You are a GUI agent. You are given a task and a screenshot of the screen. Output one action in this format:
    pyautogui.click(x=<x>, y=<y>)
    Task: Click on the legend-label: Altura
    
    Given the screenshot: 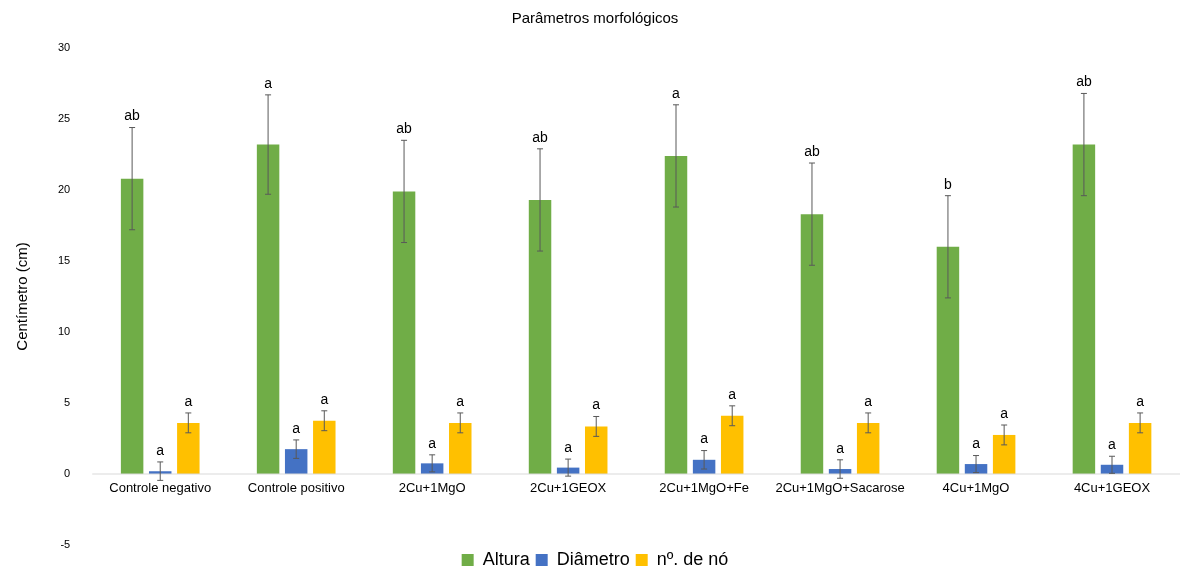 What is the action you would take?
    pyautogui.click(x=506, y=558)
    